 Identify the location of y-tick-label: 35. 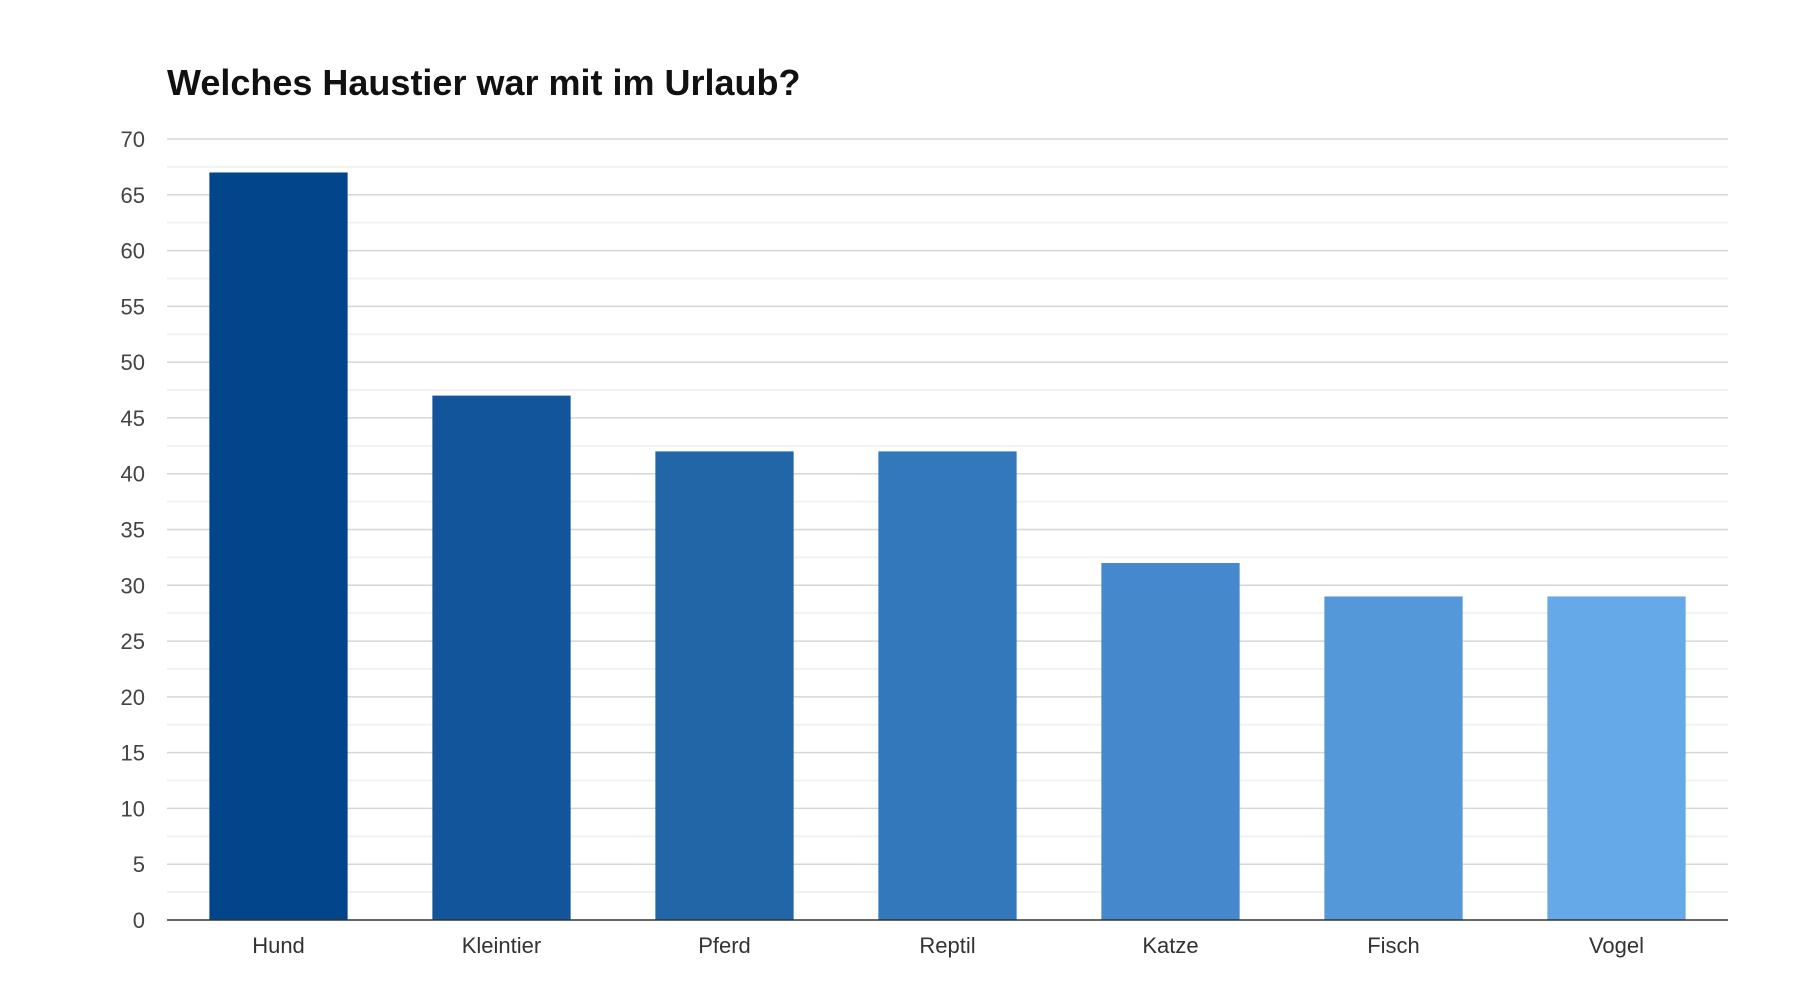
(133, 530).